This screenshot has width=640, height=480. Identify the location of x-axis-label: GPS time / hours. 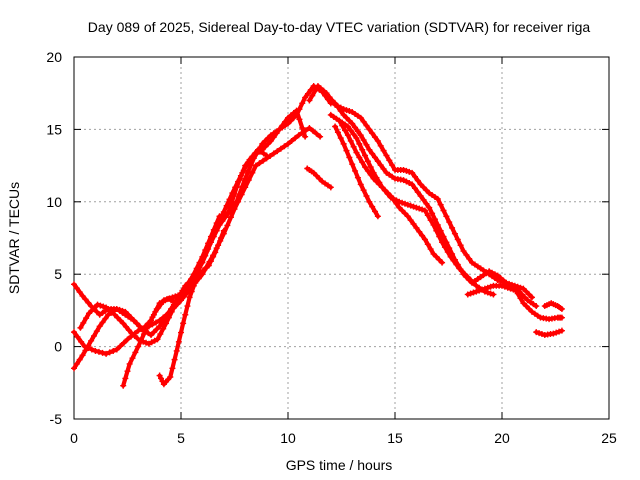
(339, 465).